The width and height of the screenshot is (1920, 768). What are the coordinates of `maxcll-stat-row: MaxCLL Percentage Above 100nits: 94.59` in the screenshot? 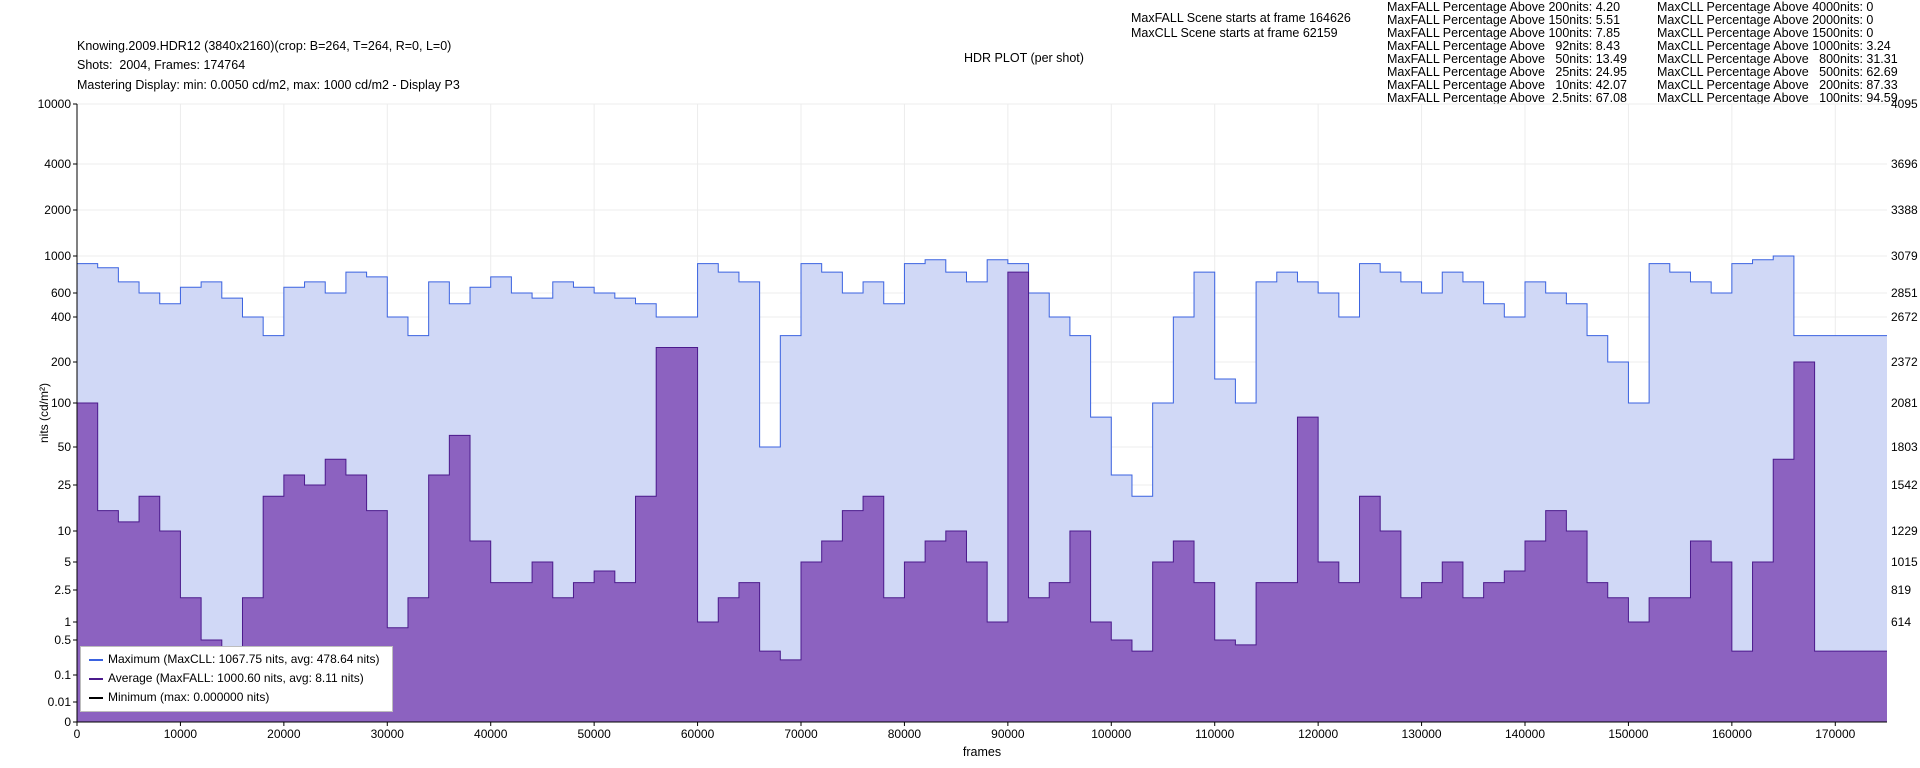 It's located at (1777, 98).